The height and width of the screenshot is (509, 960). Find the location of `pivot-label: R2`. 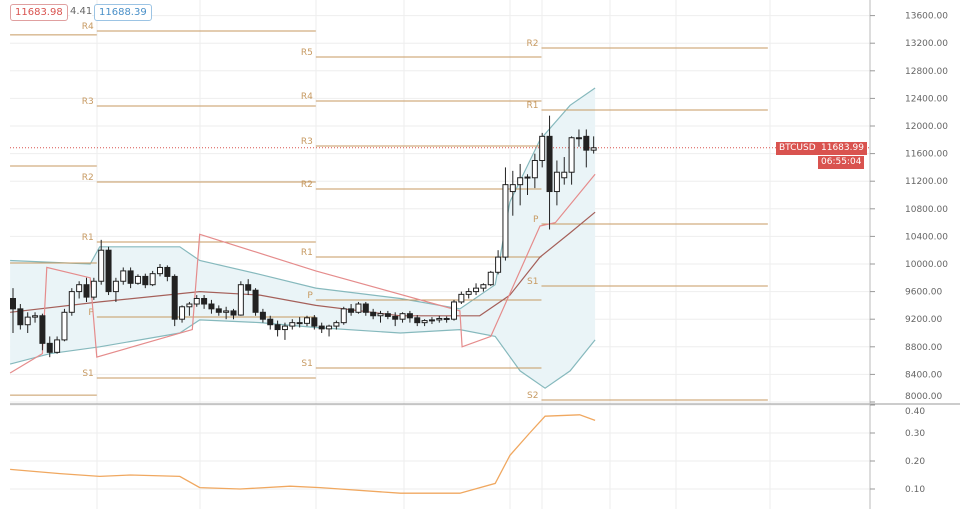

pivot-label: R2 is located at coordinates (307, 185).